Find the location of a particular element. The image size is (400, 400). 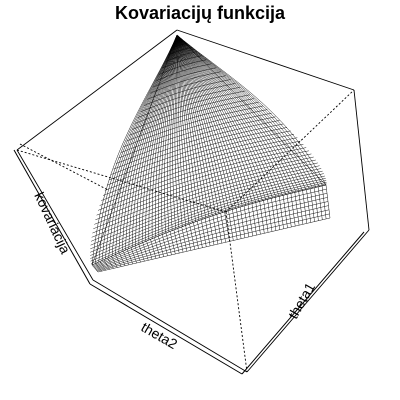

y-axis-label: theta1 is located at coordinates (301, 301).